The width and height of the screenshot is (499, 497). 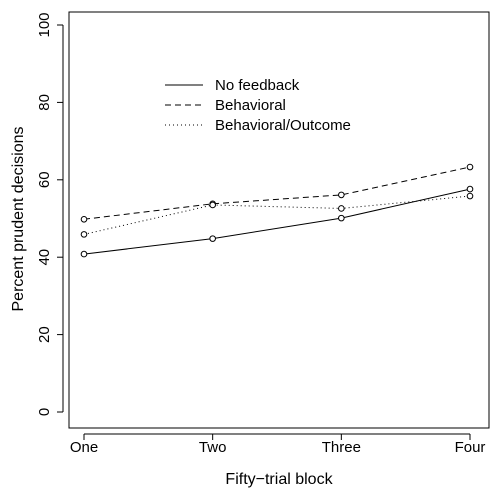 What do you see at coordinates (257, 85) in the screenshot?
I see `legend-label: No feedback` at bounding box center [257, 85].